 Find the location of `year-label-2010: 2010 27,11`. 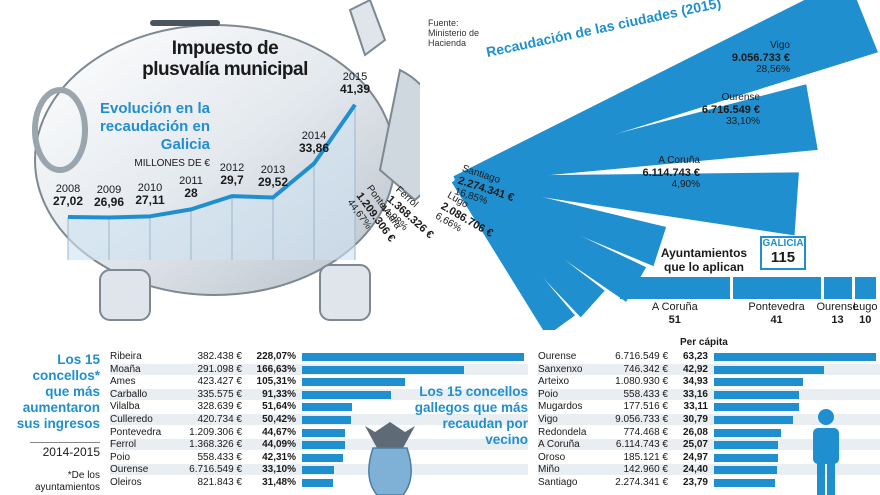

year-label-2010: 2010 27,11 is located at coordinates (150, 194).